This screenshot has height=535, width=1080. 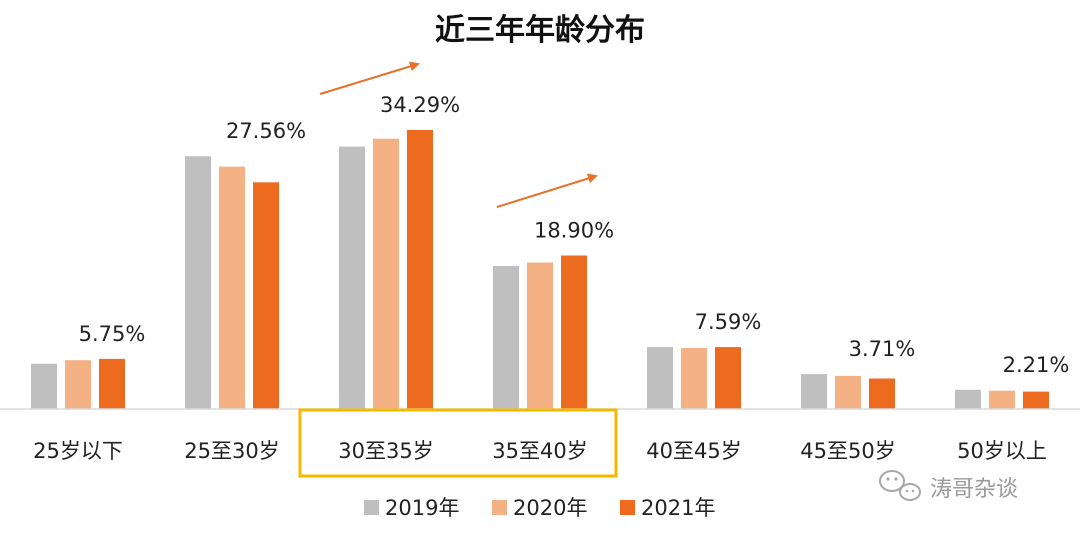 What do you see at coordinates (974, 489) in the screenshot?
I see `watermark-text: 涛哥杂谈` at bounding box center [974, 489].